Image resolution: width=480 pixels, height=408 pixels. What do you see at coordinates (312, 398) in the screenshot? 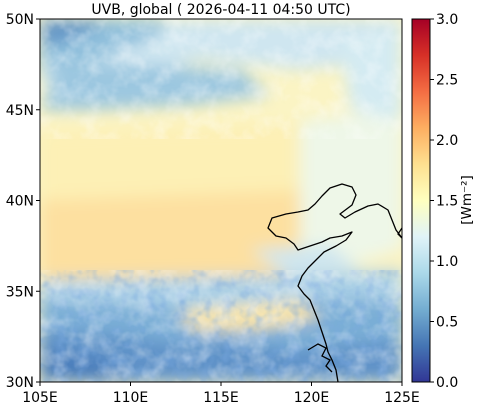
I see `x-tick-label: 120E` at bounding box center [312, 398].